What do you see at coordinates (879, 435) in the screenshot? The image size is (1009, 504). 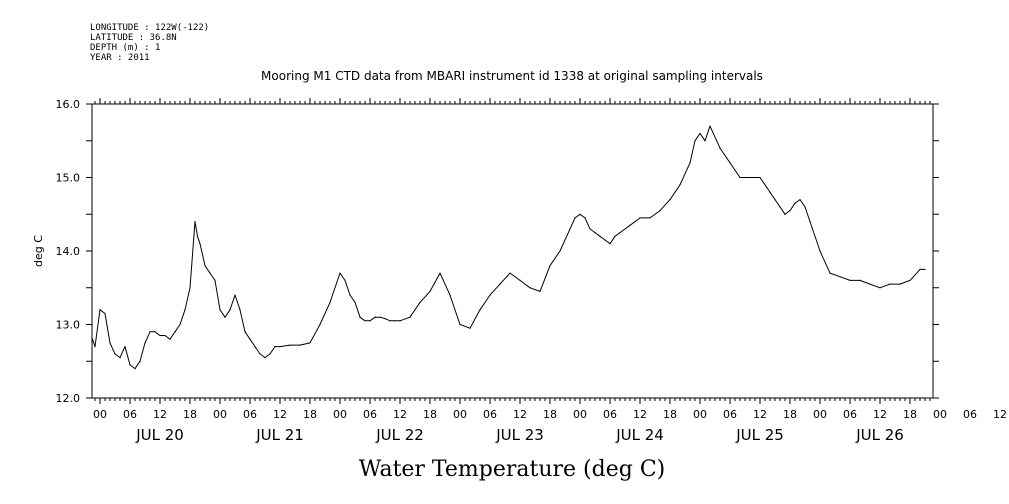 I see `day-label: JUL 26` at bounding box center [879, 435].